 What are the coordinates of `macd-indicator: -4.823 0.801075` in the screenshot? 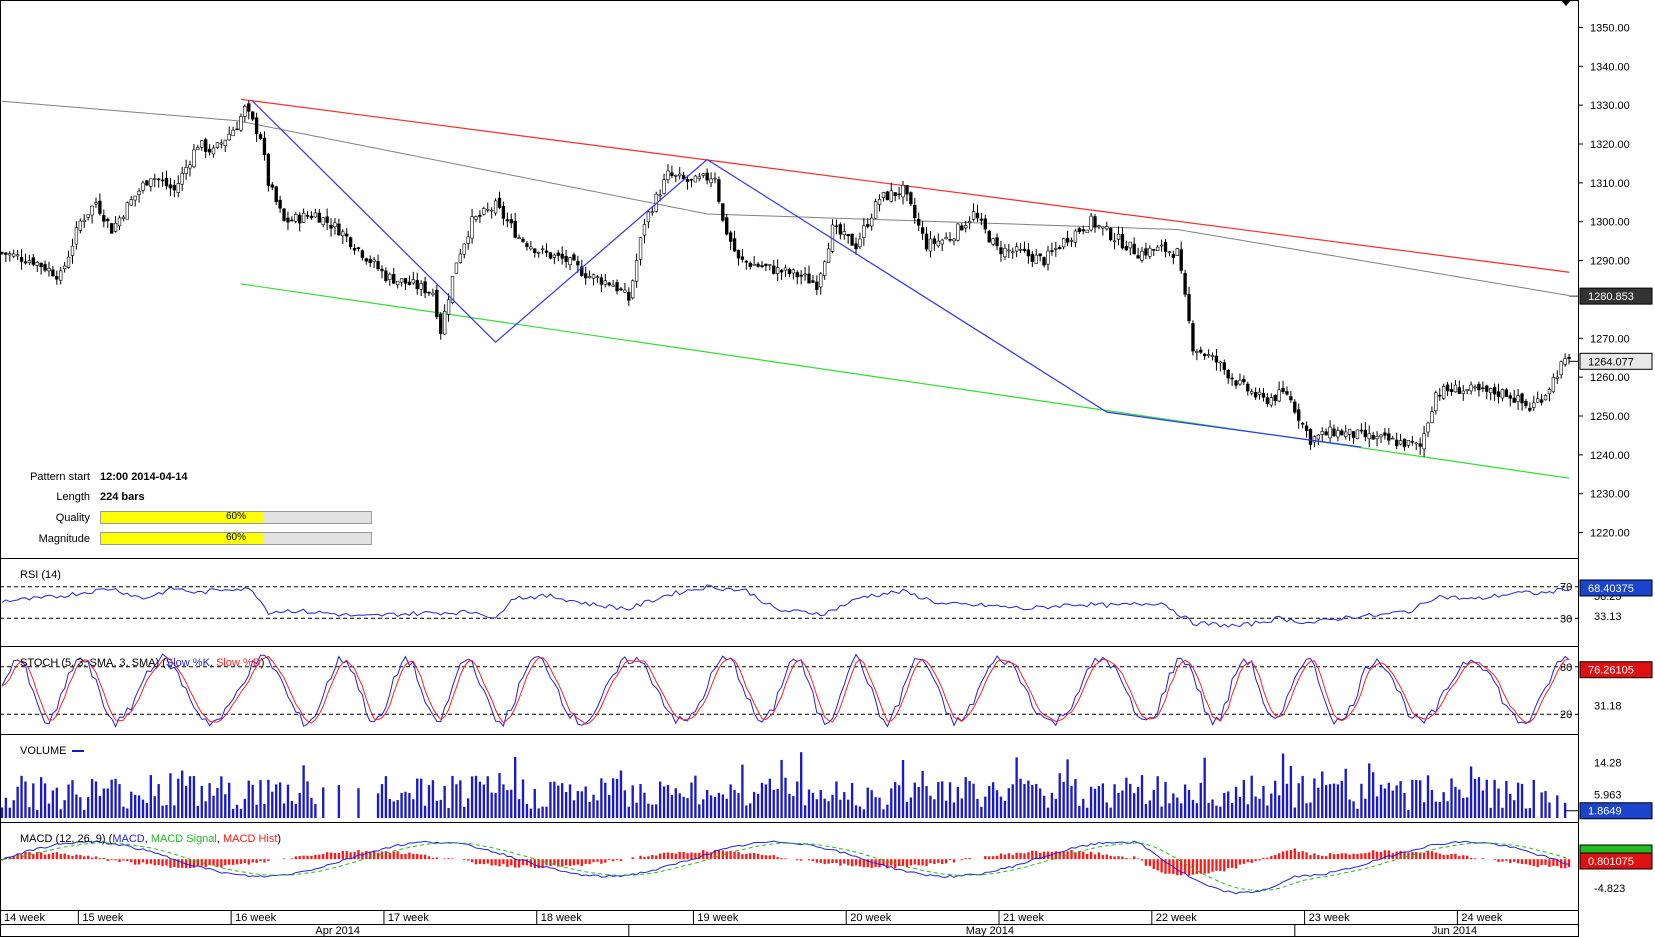 It's located at (826, 867).